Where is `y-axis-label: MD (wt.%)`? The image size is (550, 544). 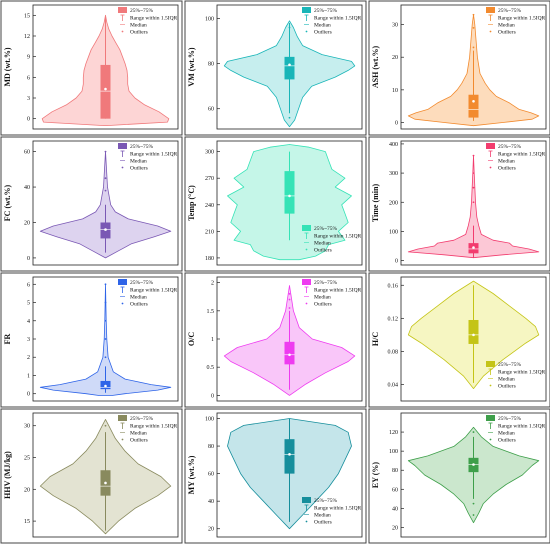 y-axis-label: MD (wt.%) is located at coordinates (7, 66).